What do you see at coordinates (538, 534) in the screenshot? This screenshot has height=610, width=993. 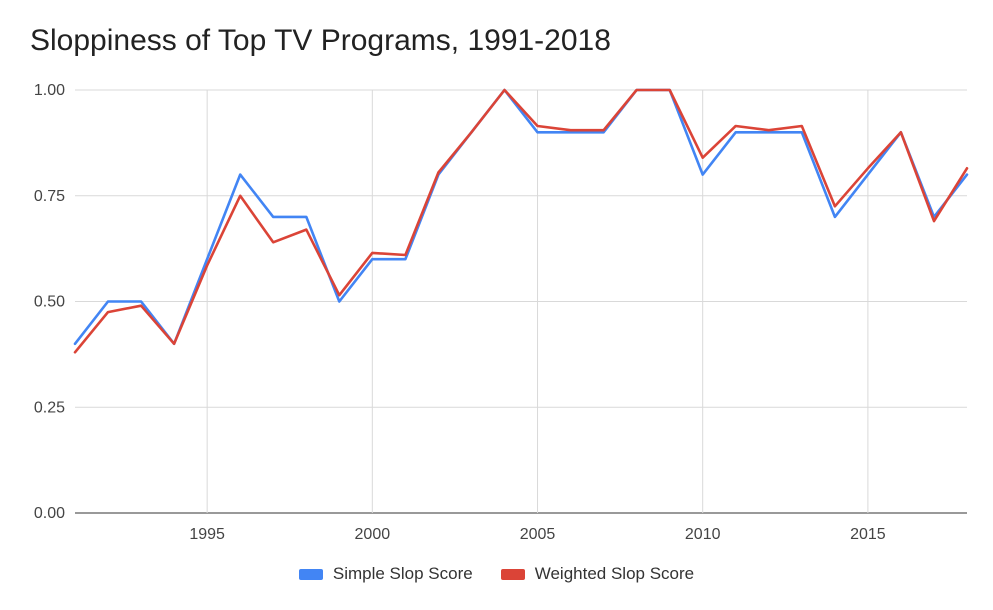 I see `x-tick-label: 2005` at bounding box center [538, 534].